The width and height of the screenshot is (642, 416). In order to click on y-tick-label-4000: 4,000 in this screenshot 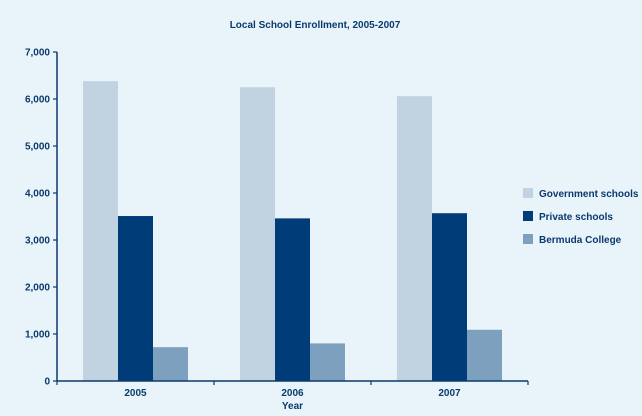, I will do `click(37, 194)`.